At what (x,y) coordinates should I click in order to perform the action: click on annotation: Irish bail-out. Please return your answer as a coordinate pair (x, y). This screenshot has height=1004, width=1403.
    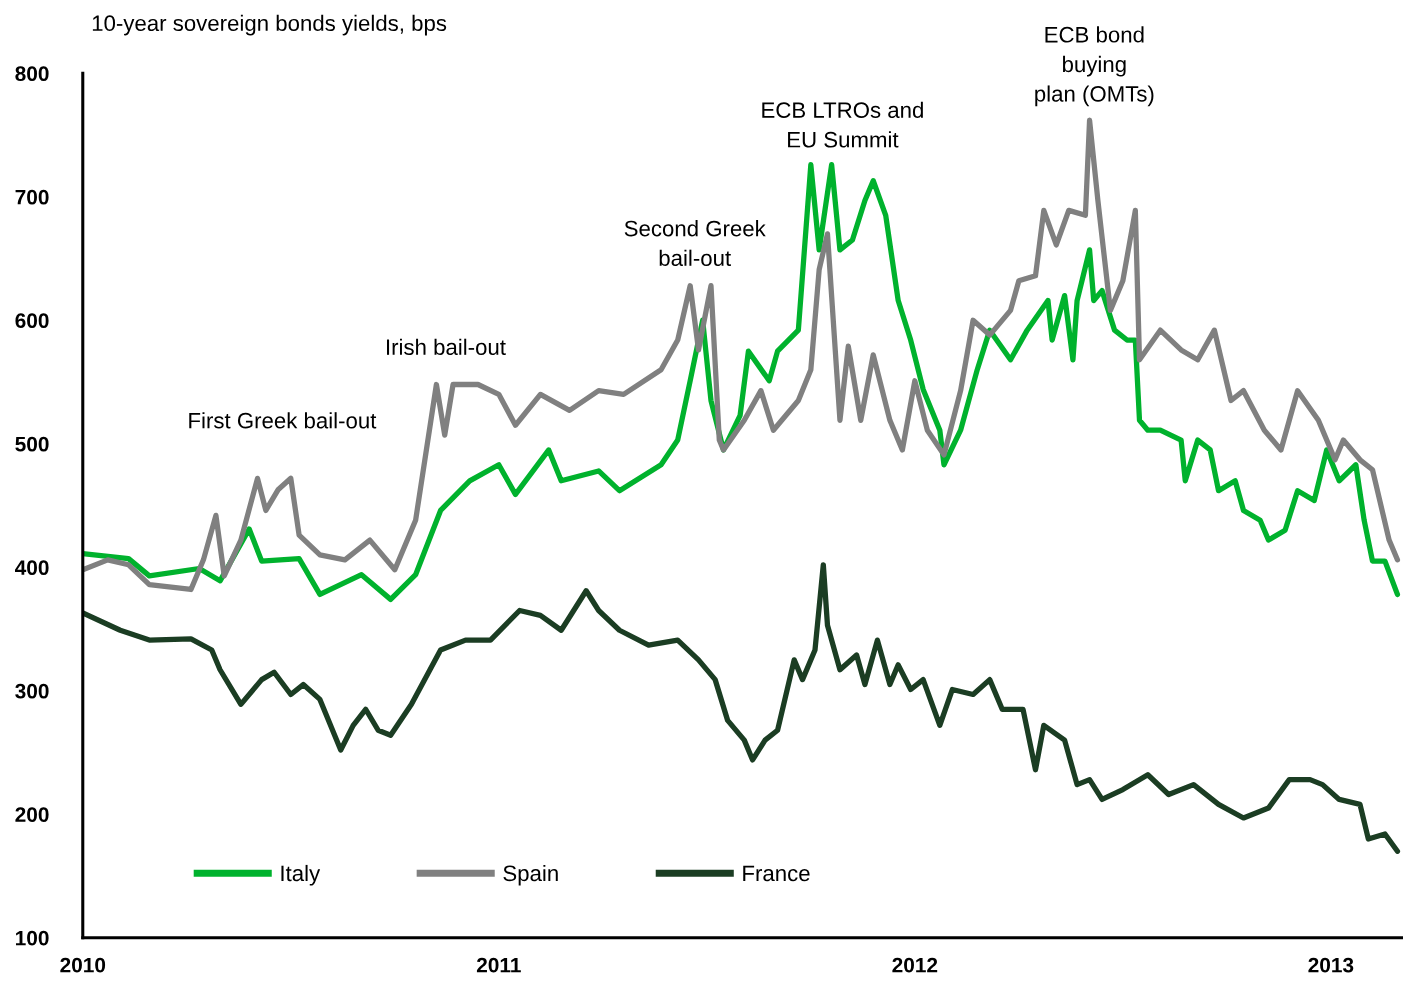
    Looking at the image, I should click on (446, 347).